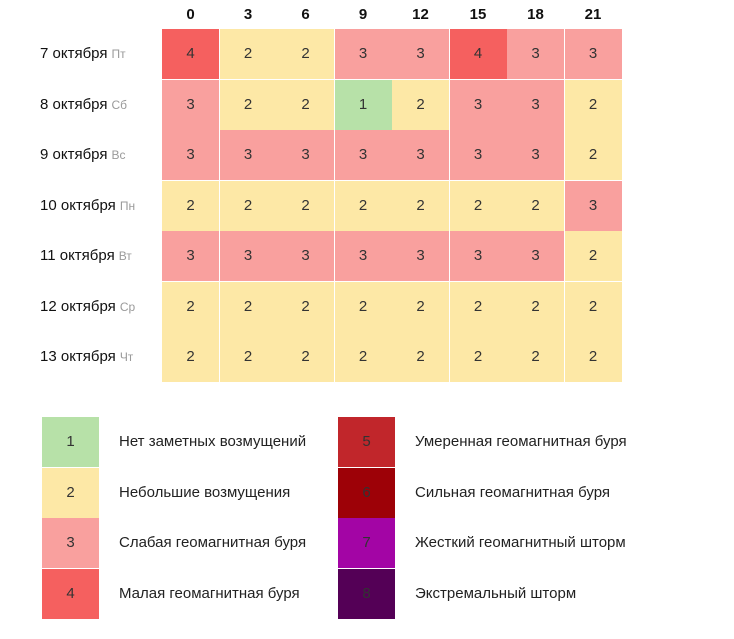 Image resolution: width=734 pixels, height=639 pixels. I want to click on day-row: 8 октября Сб 3 2 2 1 2 3 3 2, so click(320, 104).